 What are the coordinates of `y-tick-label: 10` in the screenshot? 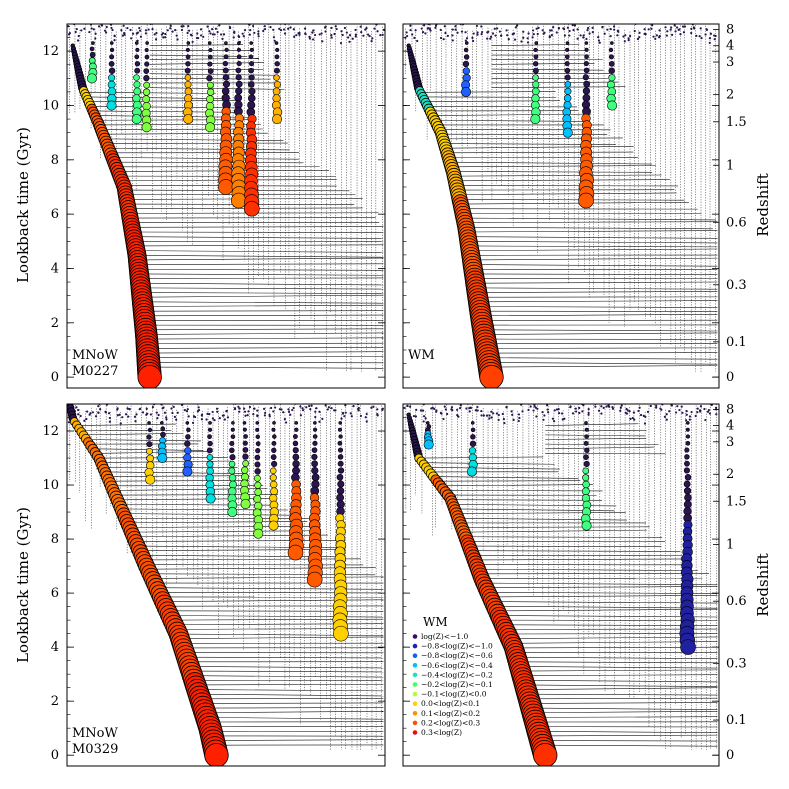 It's located at (50, 485).